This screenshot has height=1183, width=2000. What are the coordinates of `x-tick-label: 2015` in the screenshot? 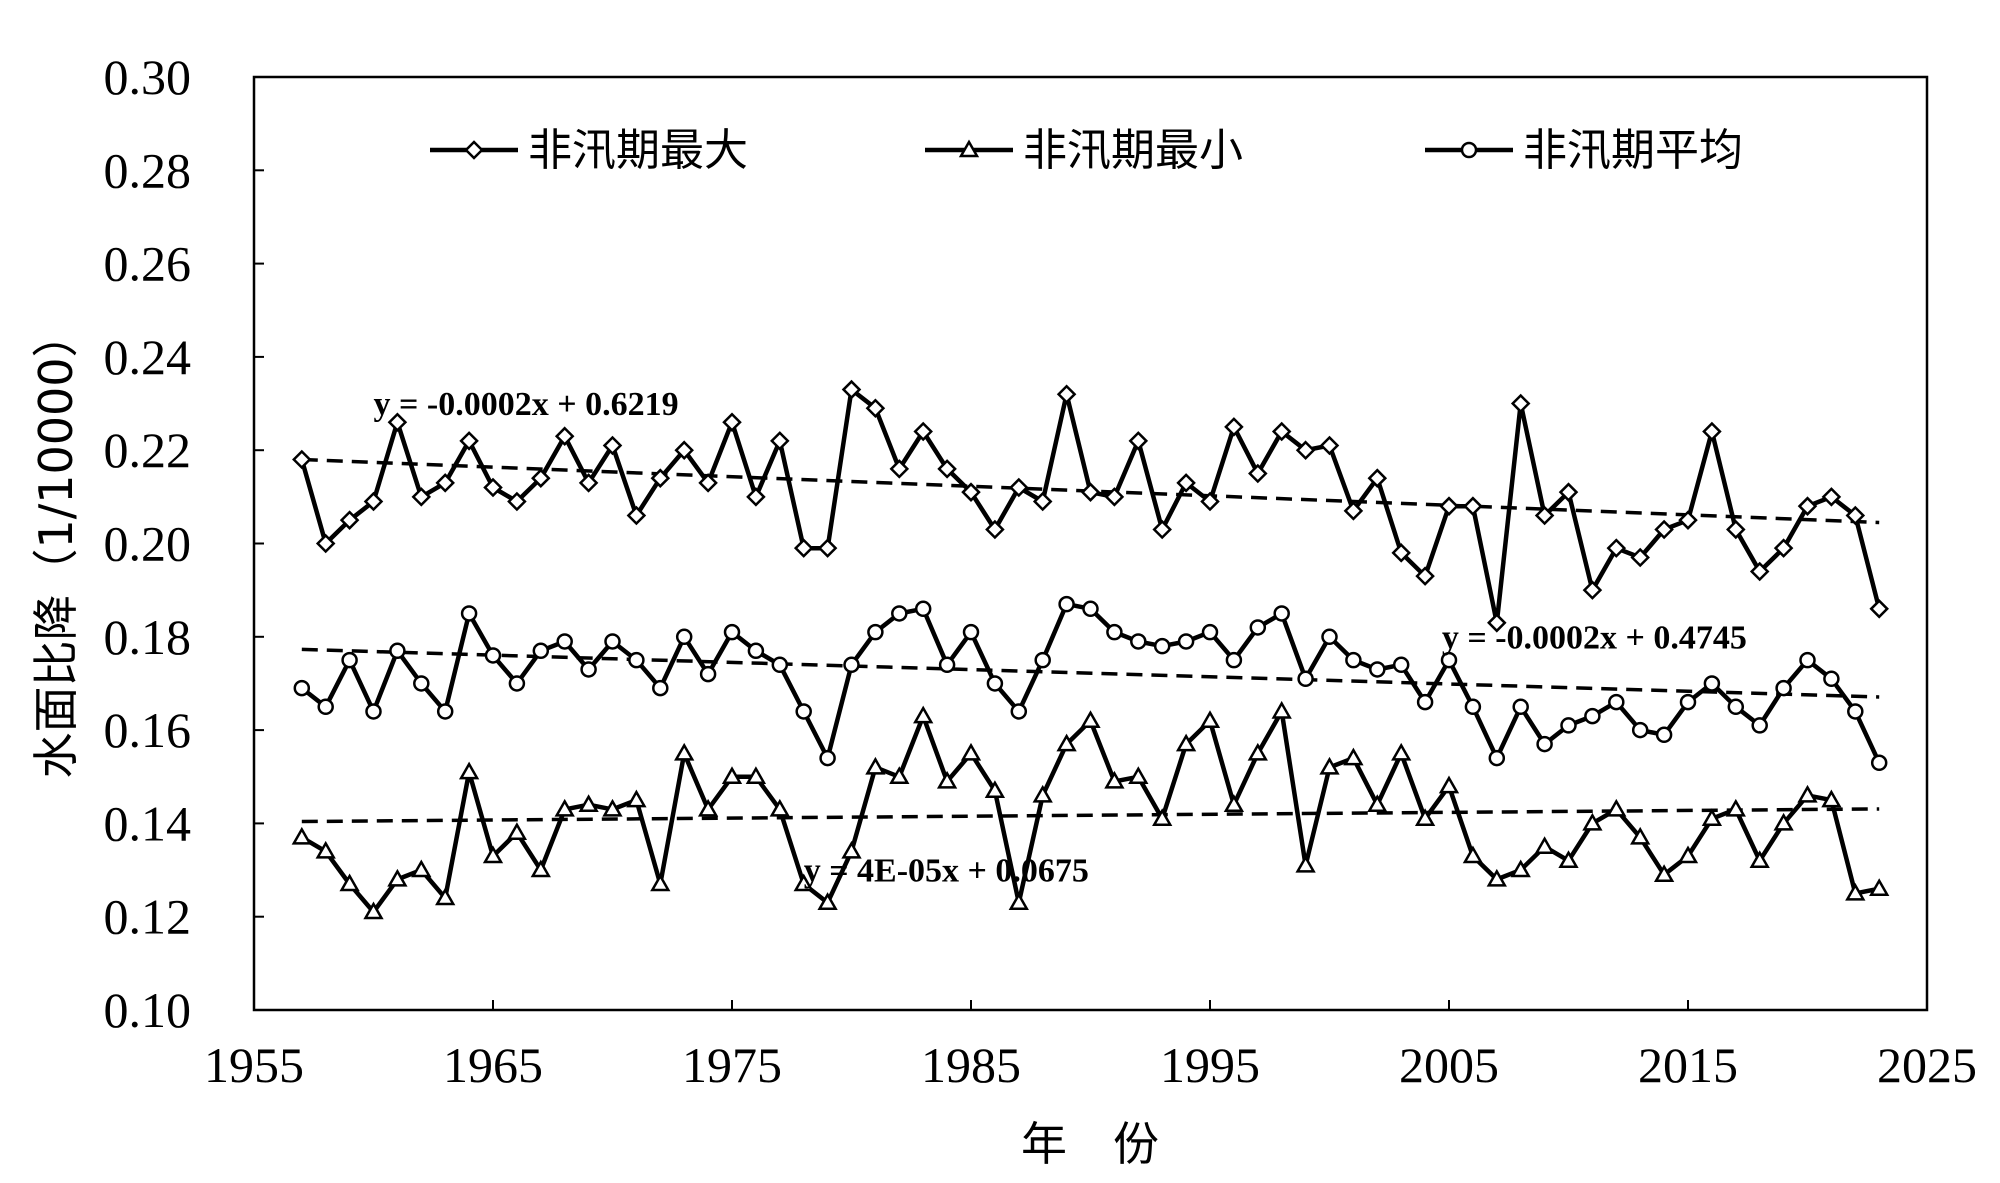 It's located at (1688, 1065).